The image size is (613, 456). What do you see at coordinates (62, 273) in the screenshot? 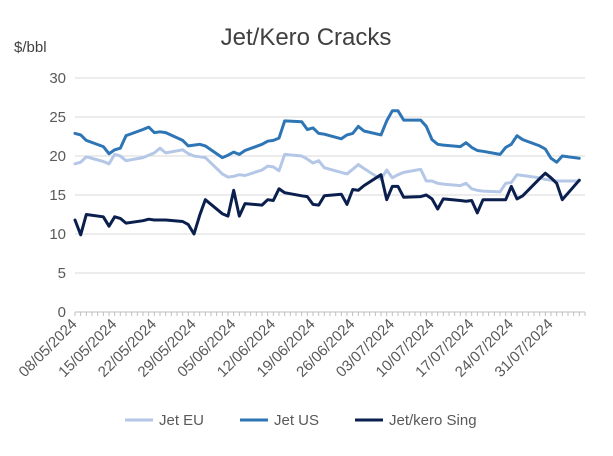
I see `y-tick-label: 5` at bounding box center [62, 273].